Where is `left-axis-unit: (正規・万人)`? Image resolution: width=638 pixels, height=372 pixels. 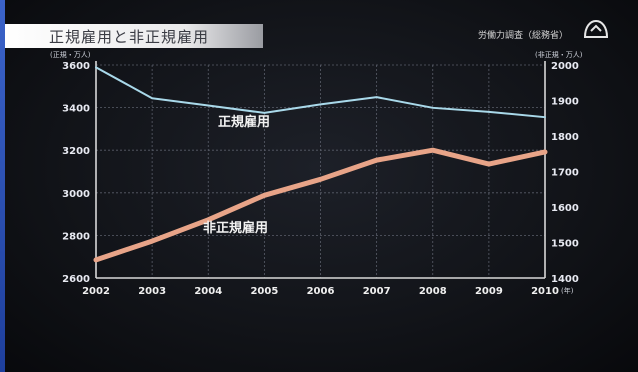
left-axis-unit: (正規・万人) is located at coordinates (70, 54).